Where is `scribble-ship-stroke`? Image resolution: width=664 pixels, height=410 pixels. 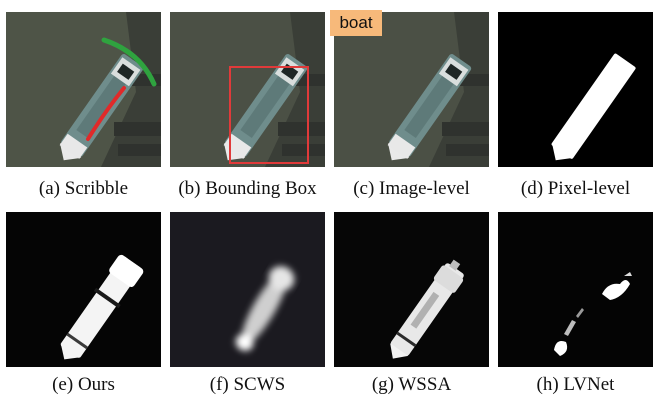 scribble-ship-stroke is located at coordinates (106, 113).